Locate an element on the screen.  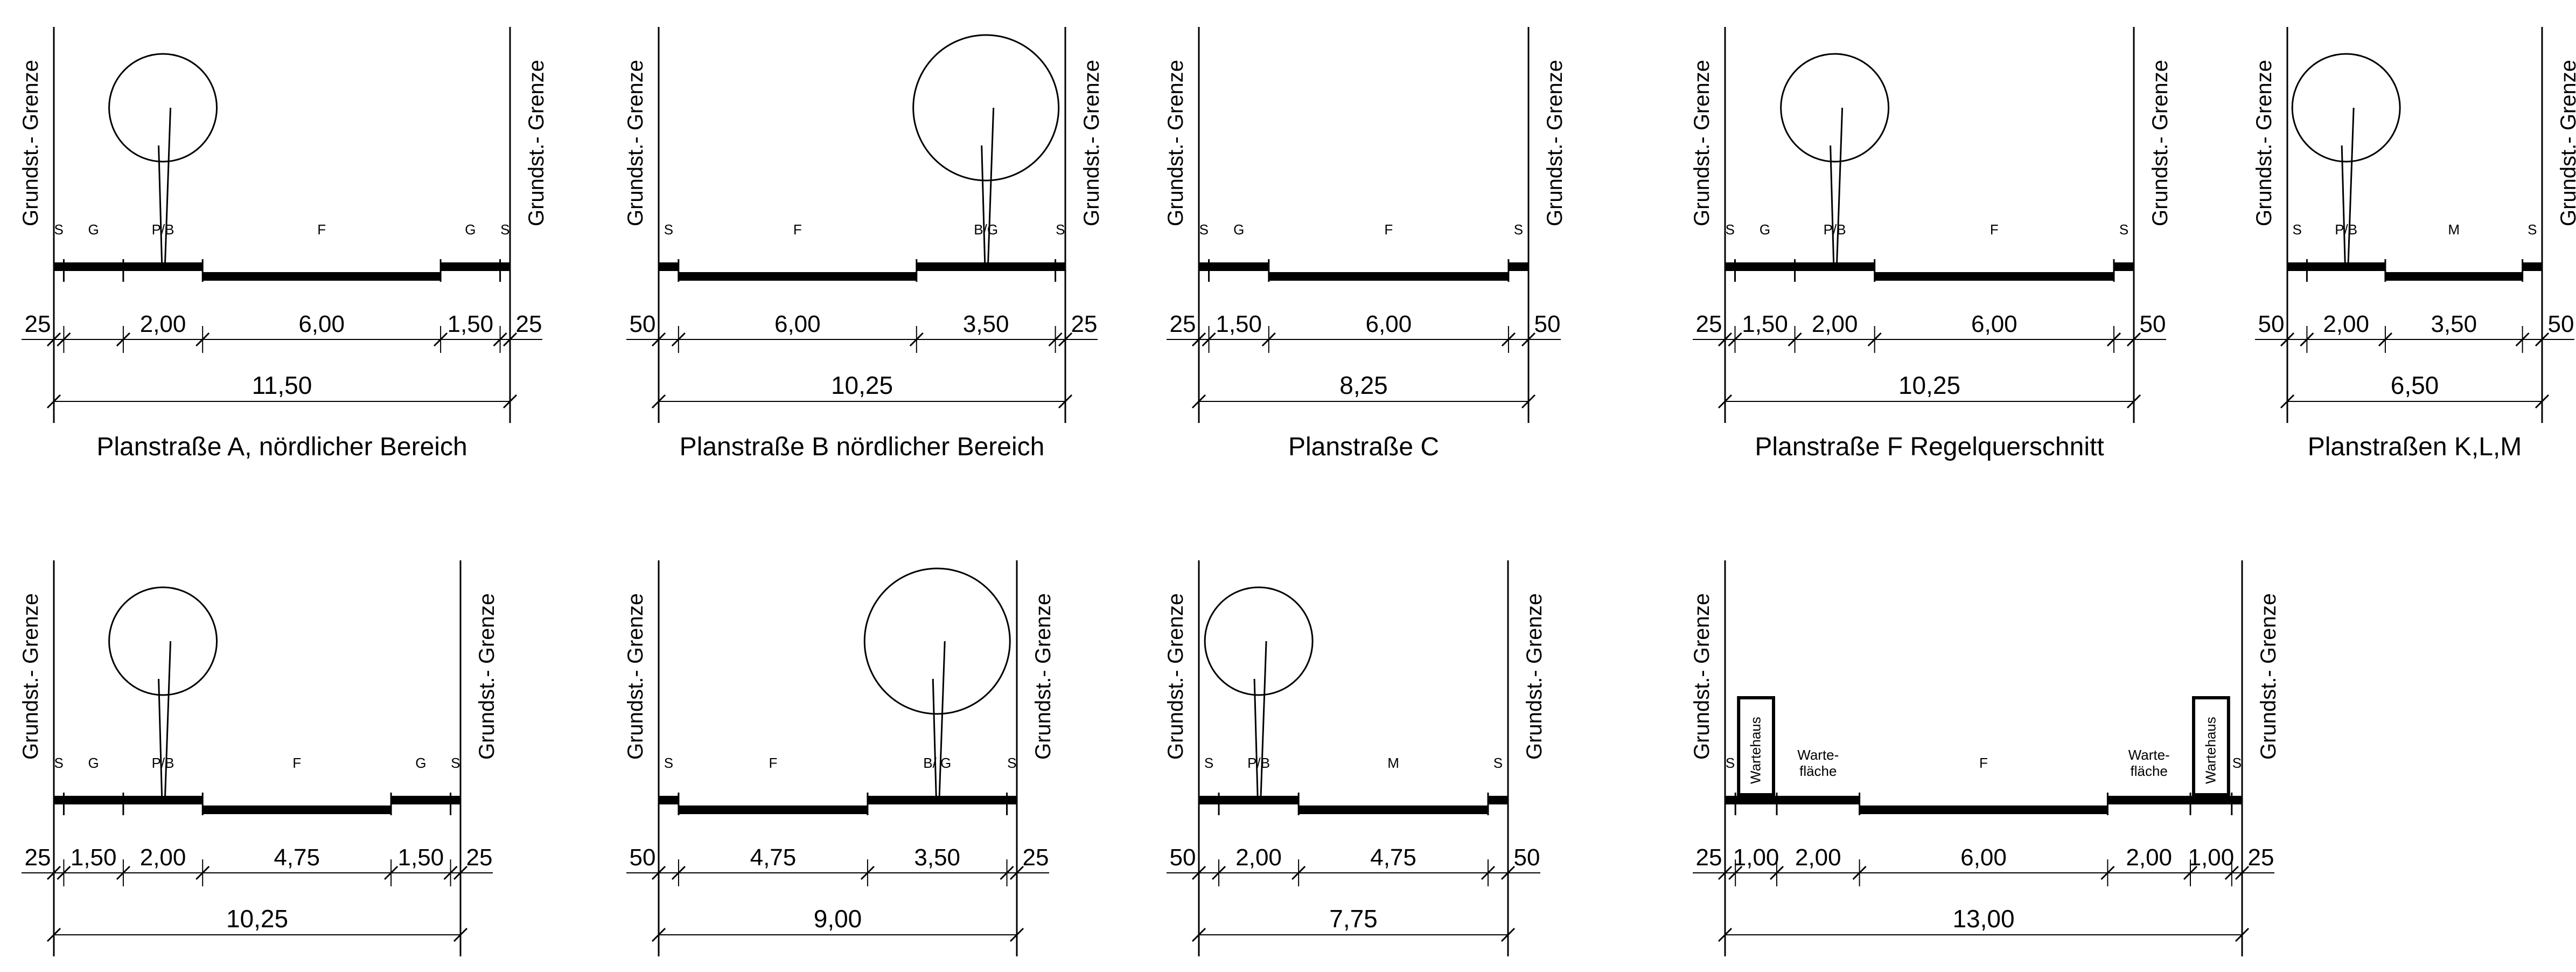
section-title: Planstraße C is located at coordinates (1363, 447).